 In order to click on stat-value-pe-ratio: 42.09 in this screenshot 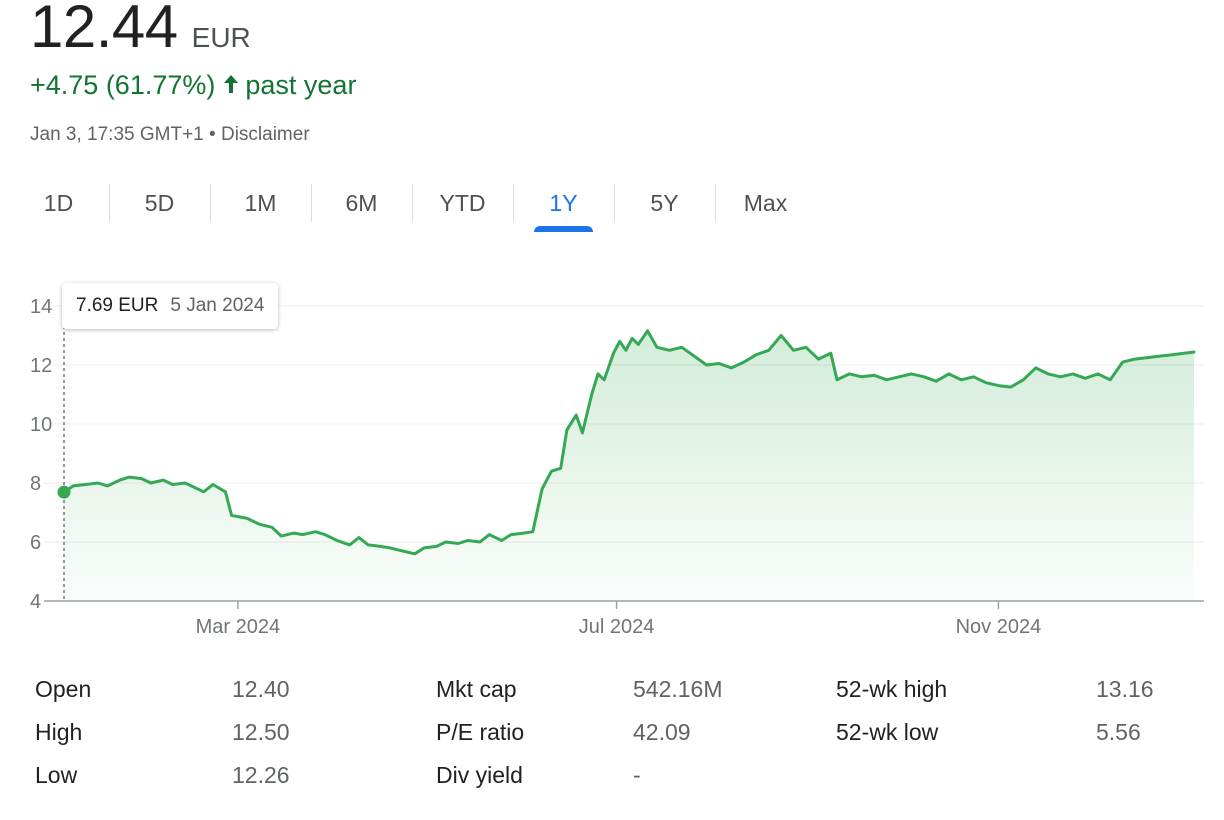, I will do `click(662, 732)`.